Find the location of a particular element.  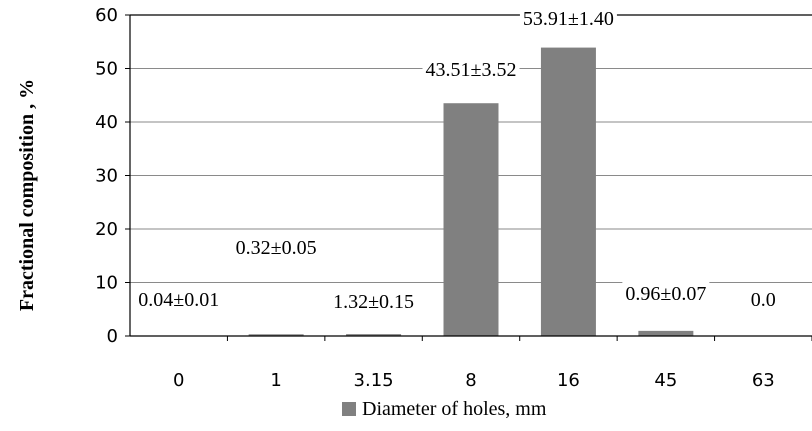

data-label: 0.32±0.05 is located at coordinates (276, 248).